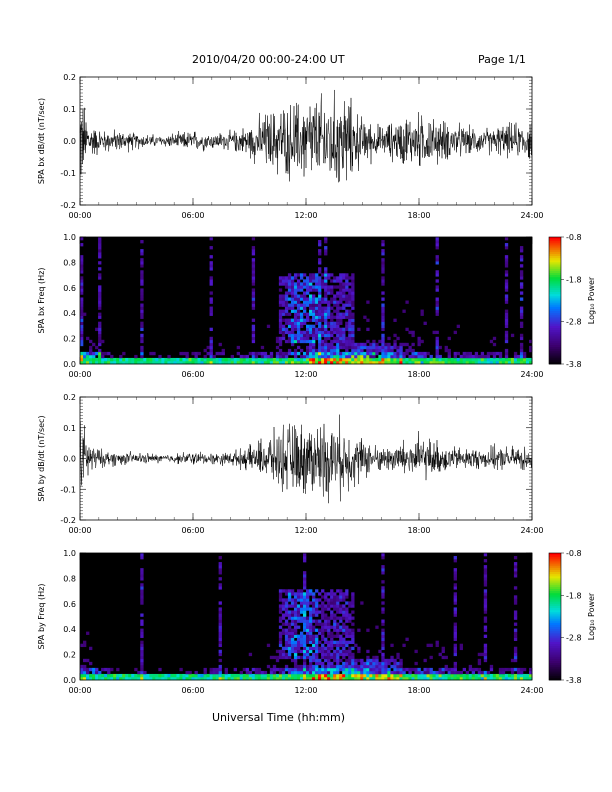 The height and width of the screenshot is (792, 612). What do you see at coordinates (79, 530) in the screenshot?
I see `x-tick-label: 00:00` at bounding box center [79, 530].